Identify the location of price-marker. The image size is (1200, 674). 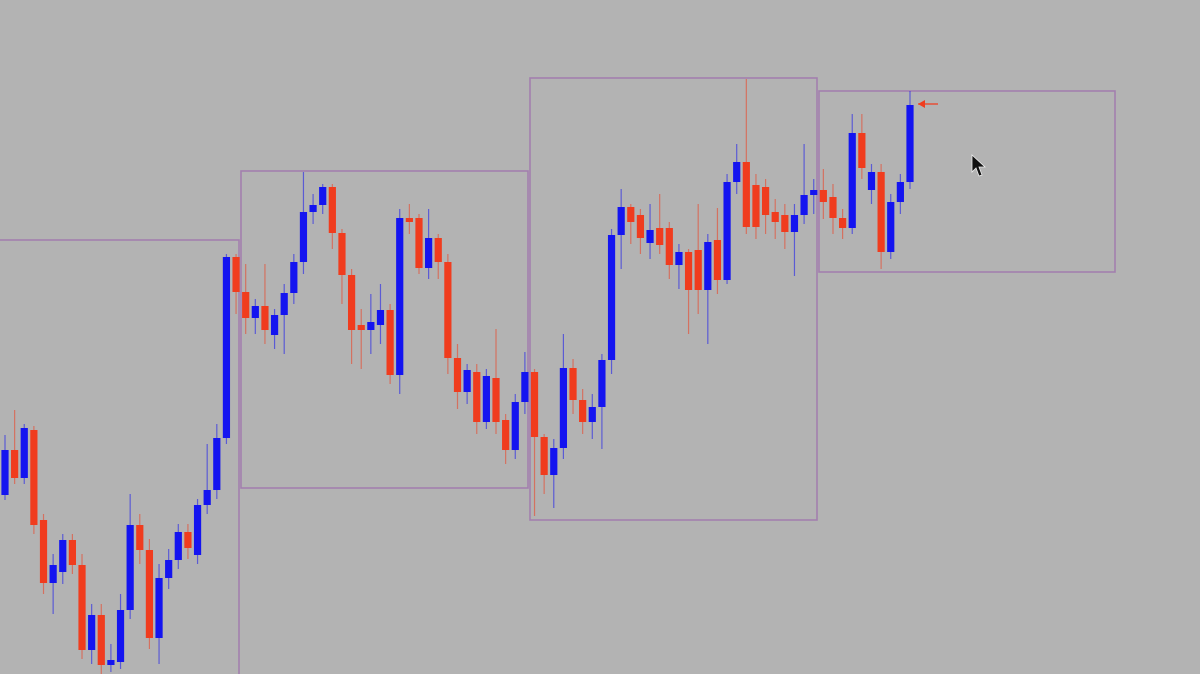
(928, 104).